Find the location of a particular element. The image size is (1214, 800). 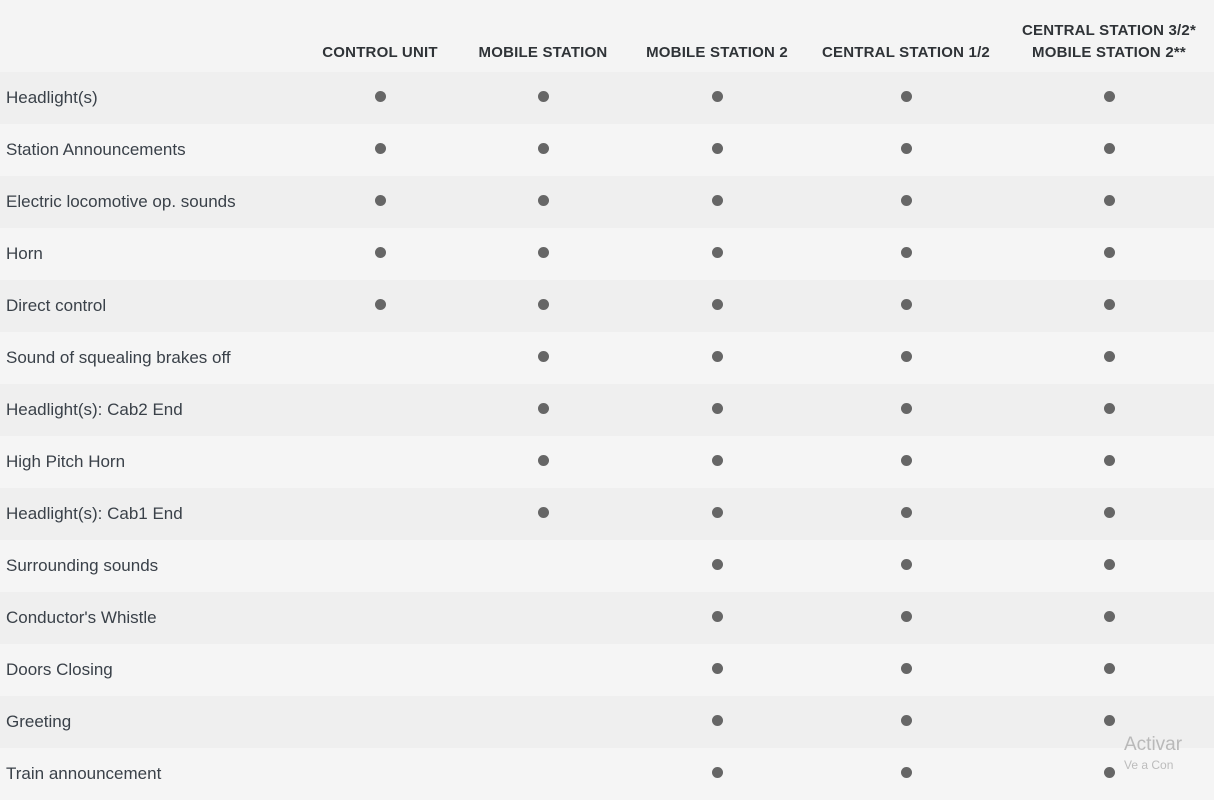

column-header-line: MOBILE STATION is located at coordinates (543, 52).